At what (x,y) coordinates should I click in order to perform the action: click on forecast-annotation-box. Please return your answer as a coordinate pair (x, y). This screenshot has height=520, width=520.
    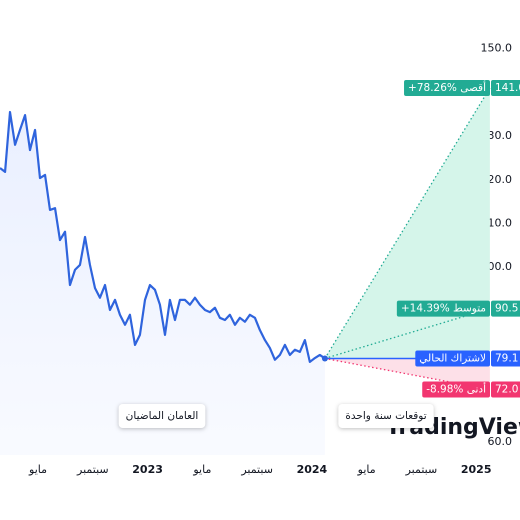
    Looking at the image, I should click on (386, 416).